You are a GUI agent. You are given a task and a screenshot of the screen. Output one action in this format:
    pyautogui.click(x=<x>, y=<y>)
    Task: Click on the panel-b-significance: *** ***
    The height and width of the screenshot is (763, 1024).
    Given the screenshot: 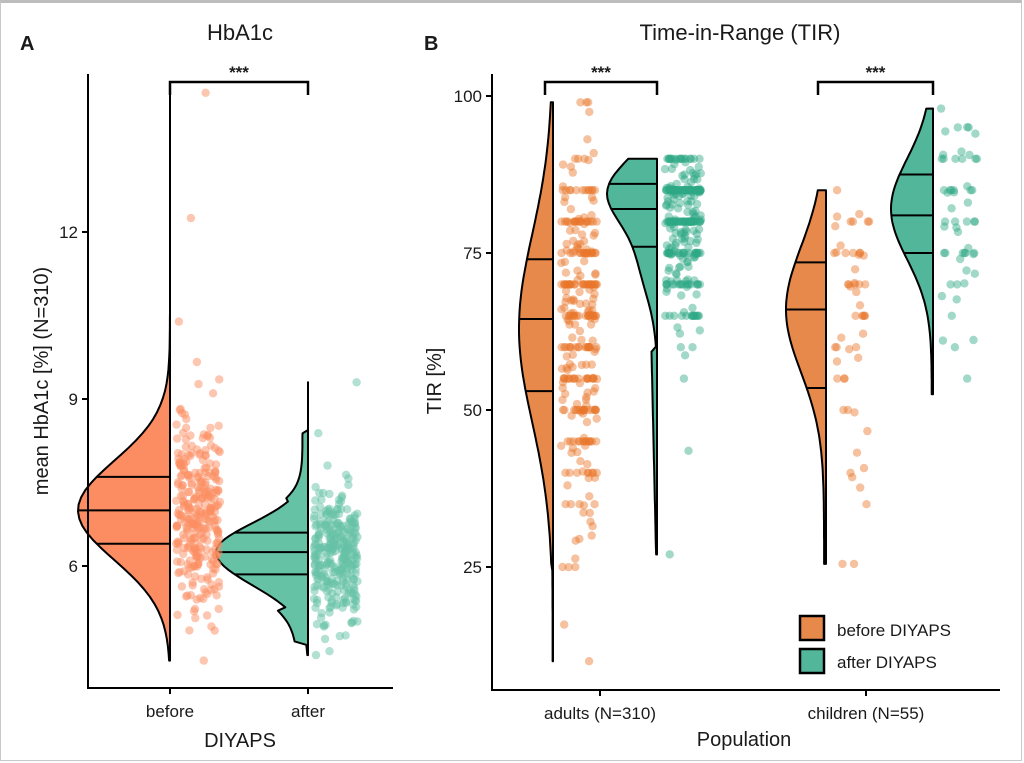 What is the action you would take?
    pyautogui.click(x=739, y=79)
    